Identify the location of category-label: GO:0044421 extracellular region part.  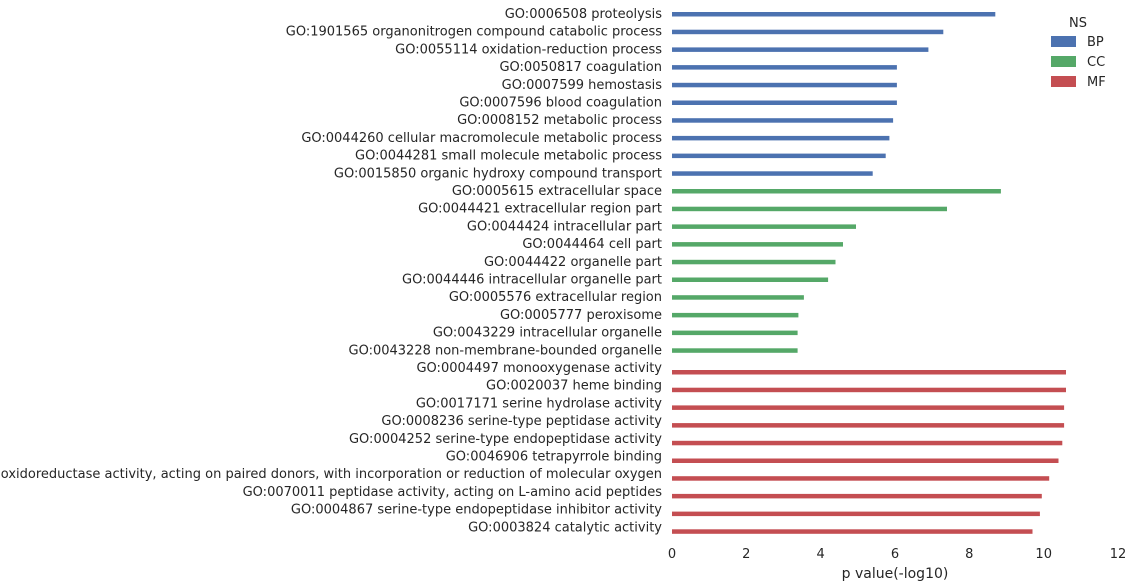
(540, 209).